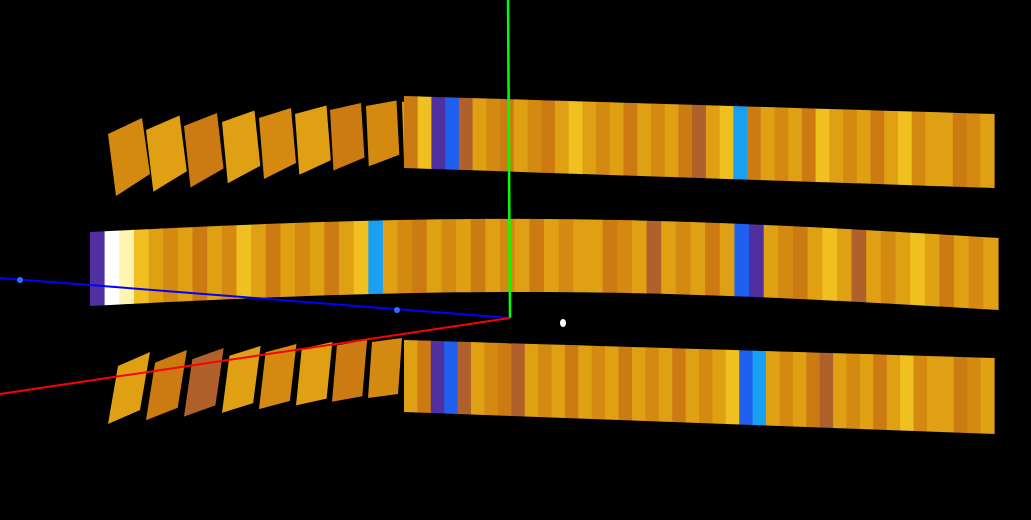 The height and width of the screenshot is (520, 1031). I want to click on y-axis-green, so click(509, 159).